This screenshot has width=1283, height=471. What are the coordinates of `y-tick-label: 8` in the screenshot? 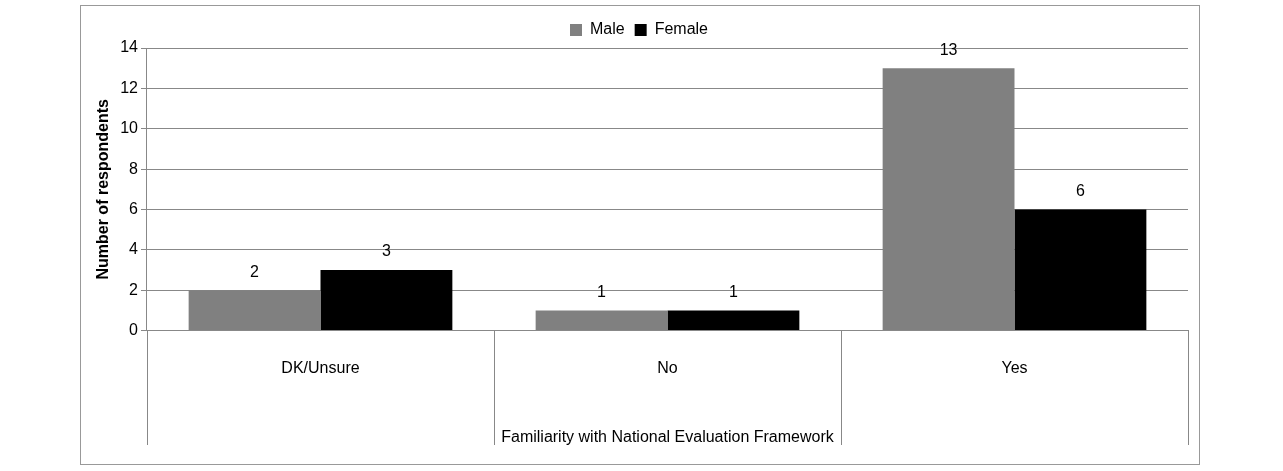 It's located at (134, 168).